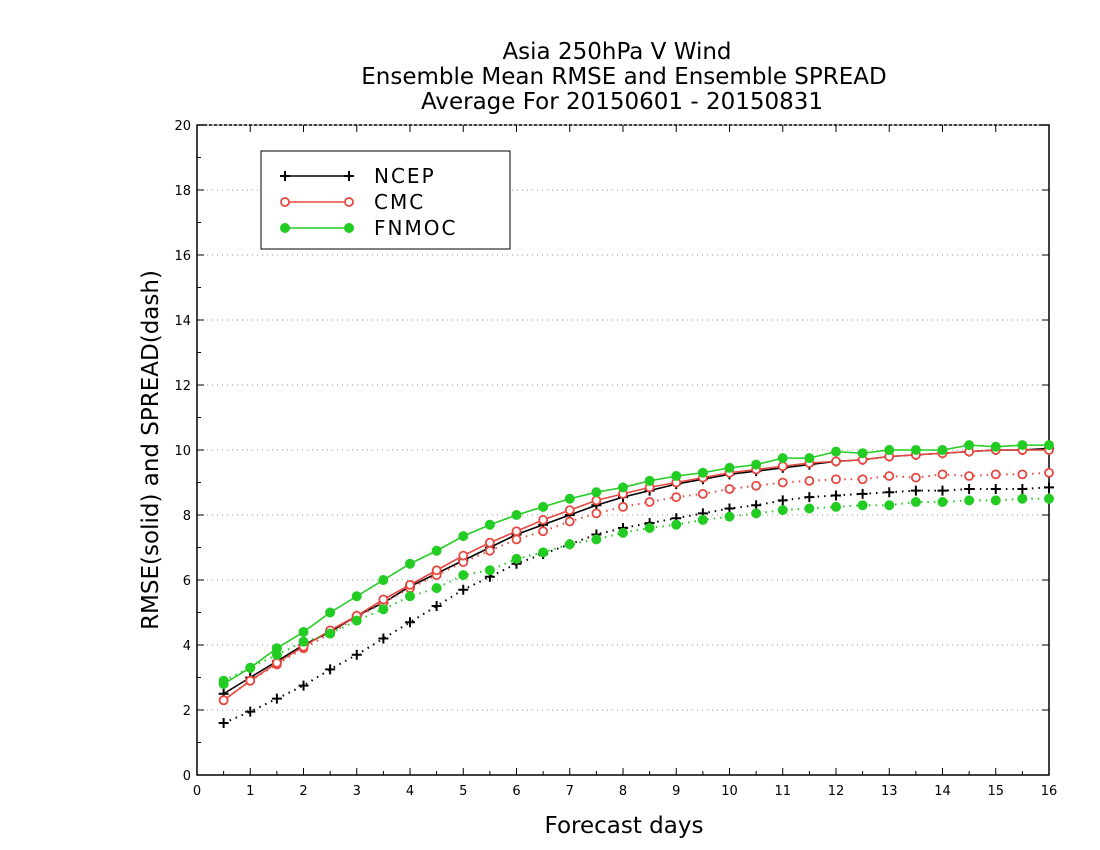  Describe the element at coordinates (197, 791) in the screenshot. I see `x-tick-label: 0` at that location.